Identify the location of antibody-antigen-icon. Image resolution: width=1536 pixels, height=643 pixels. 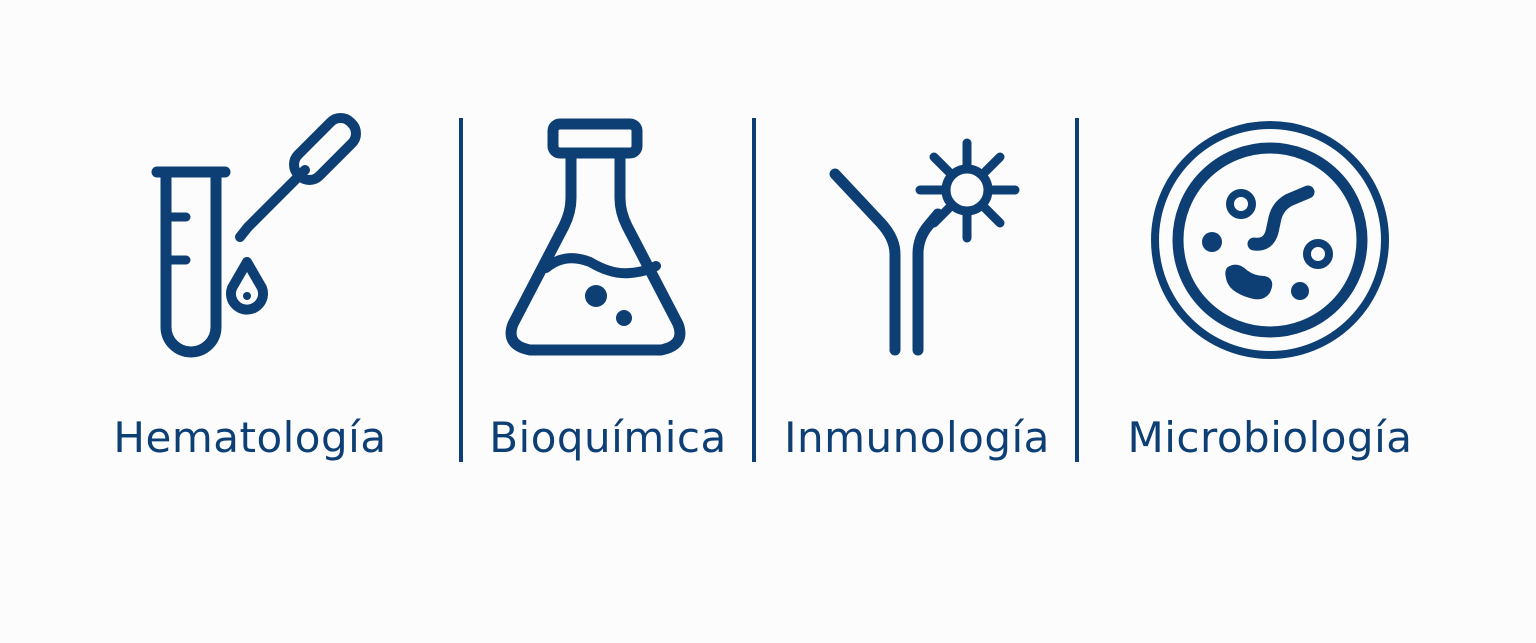
(924, 247).